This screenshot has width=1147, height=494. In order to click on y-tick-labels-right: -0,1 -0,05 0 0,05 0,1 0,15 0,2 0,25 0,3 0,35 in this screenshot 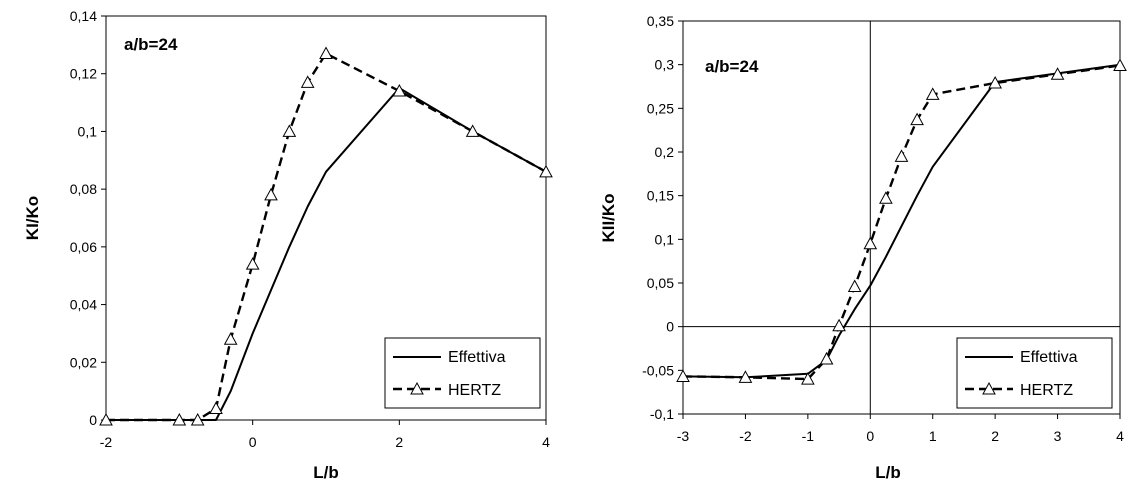, I will do `click(662, 217)`.